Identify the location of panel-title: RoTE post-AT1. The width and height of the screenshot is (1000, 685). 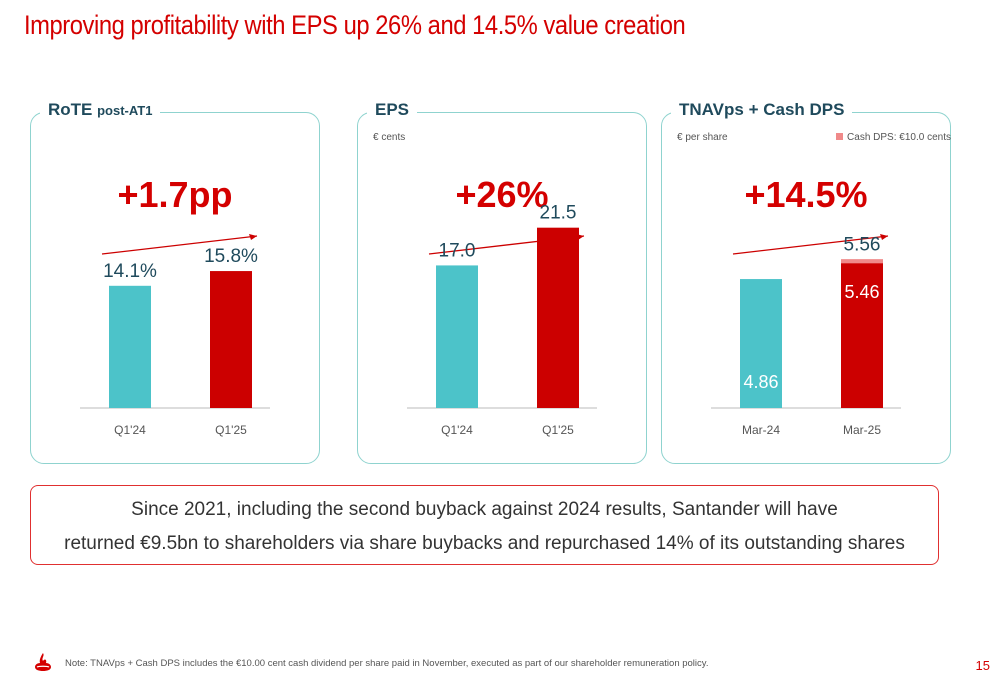
(100, 110).